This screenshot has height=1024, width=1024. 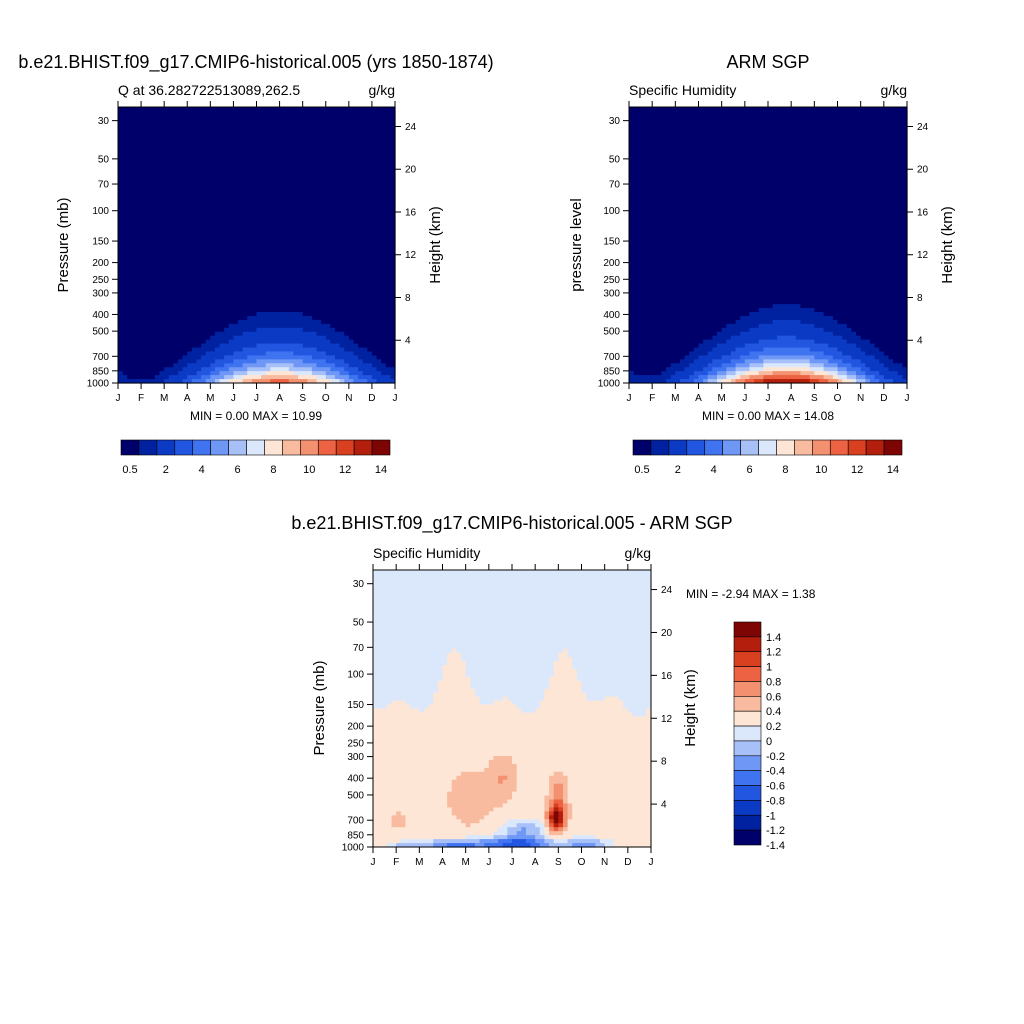 I want to click on diff-panel-units: g/kg, so click(x=638, y=553).